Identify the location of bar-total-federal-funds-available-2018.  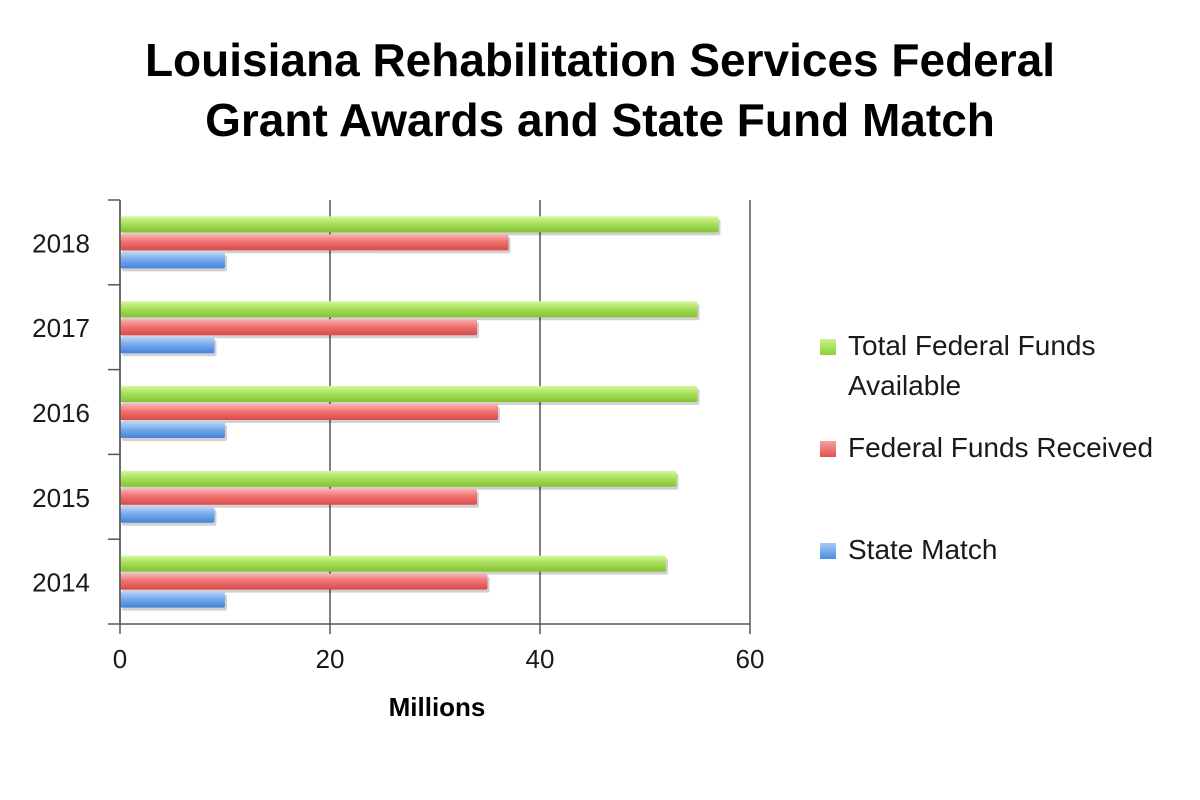
(419, 224).